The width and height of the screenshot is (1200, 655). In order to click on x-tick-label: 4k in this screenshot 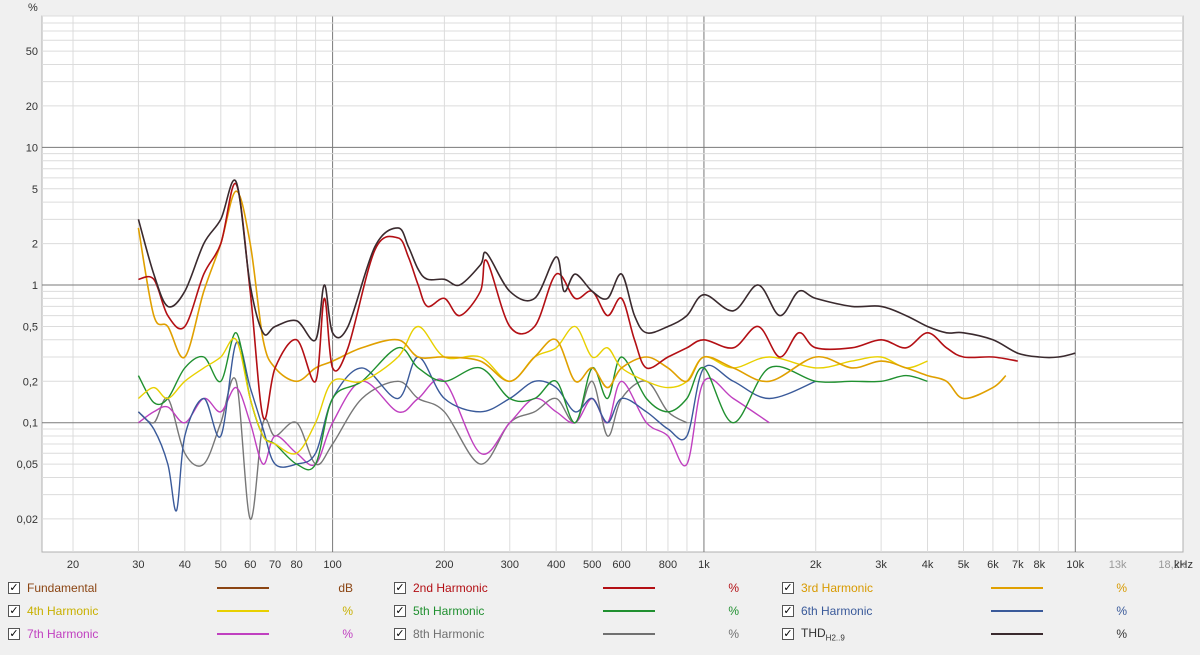, I will do `click(928, 565)`.